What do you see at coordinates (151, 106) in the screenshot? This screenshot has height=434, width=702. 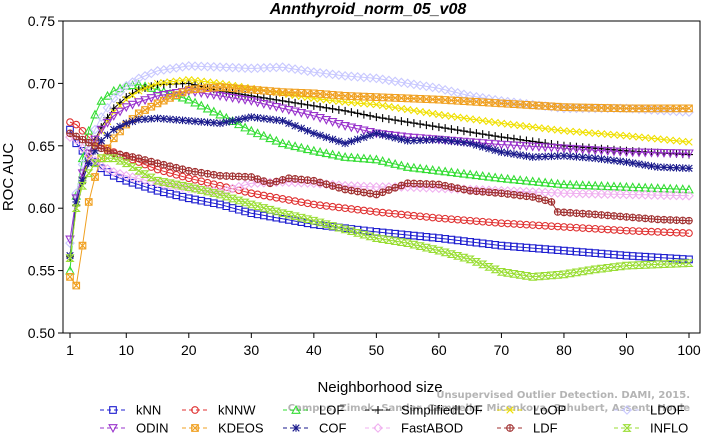 I see `data-point-kdeos` at bounding box center [151, 106].